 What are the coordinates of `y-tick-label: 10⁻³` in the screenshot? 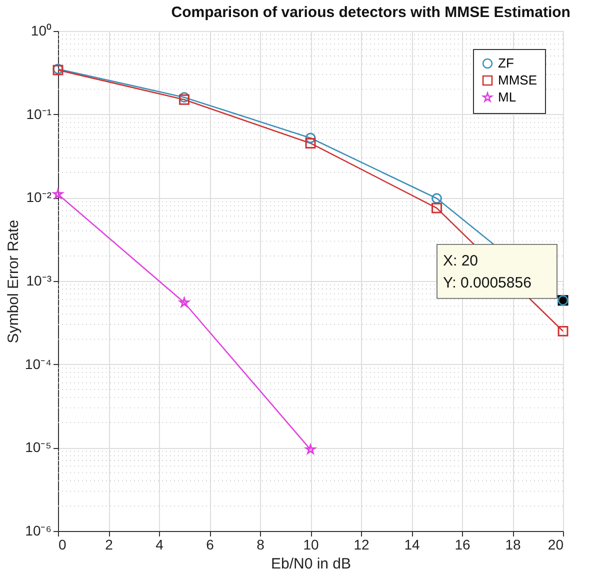 It's located at (39, 280).